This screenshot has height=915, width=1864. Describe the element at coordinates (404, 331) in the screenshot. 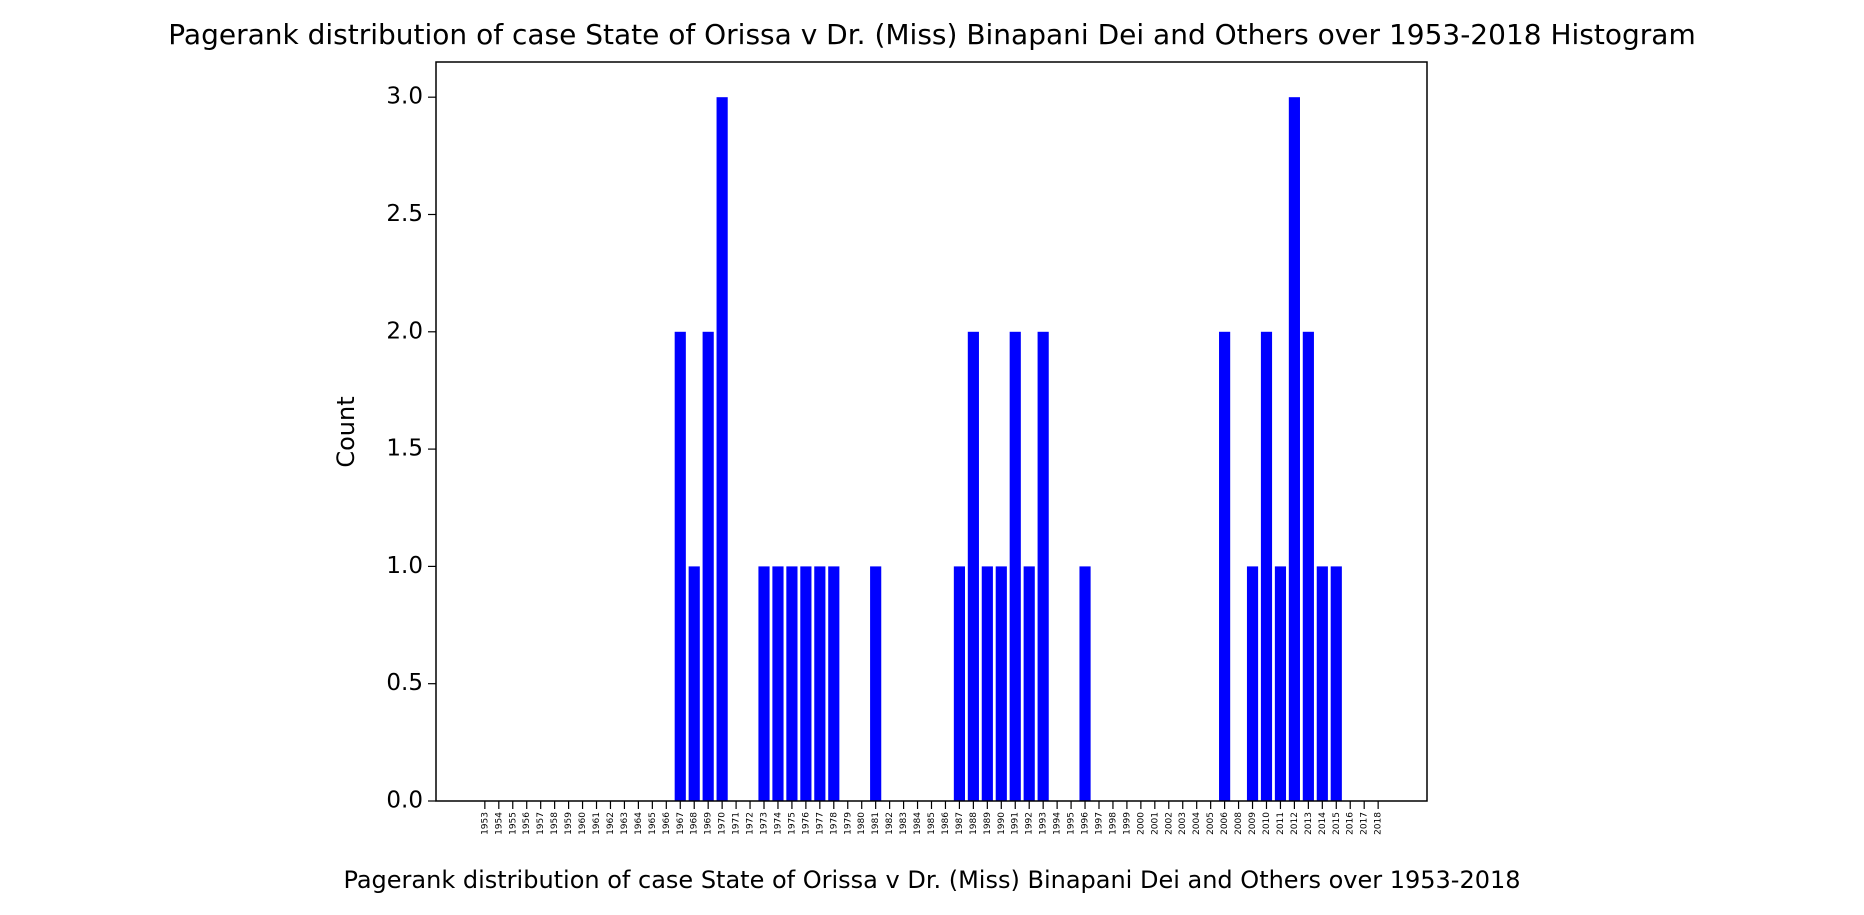

I see `y-tick-label: 2.0` at that location.